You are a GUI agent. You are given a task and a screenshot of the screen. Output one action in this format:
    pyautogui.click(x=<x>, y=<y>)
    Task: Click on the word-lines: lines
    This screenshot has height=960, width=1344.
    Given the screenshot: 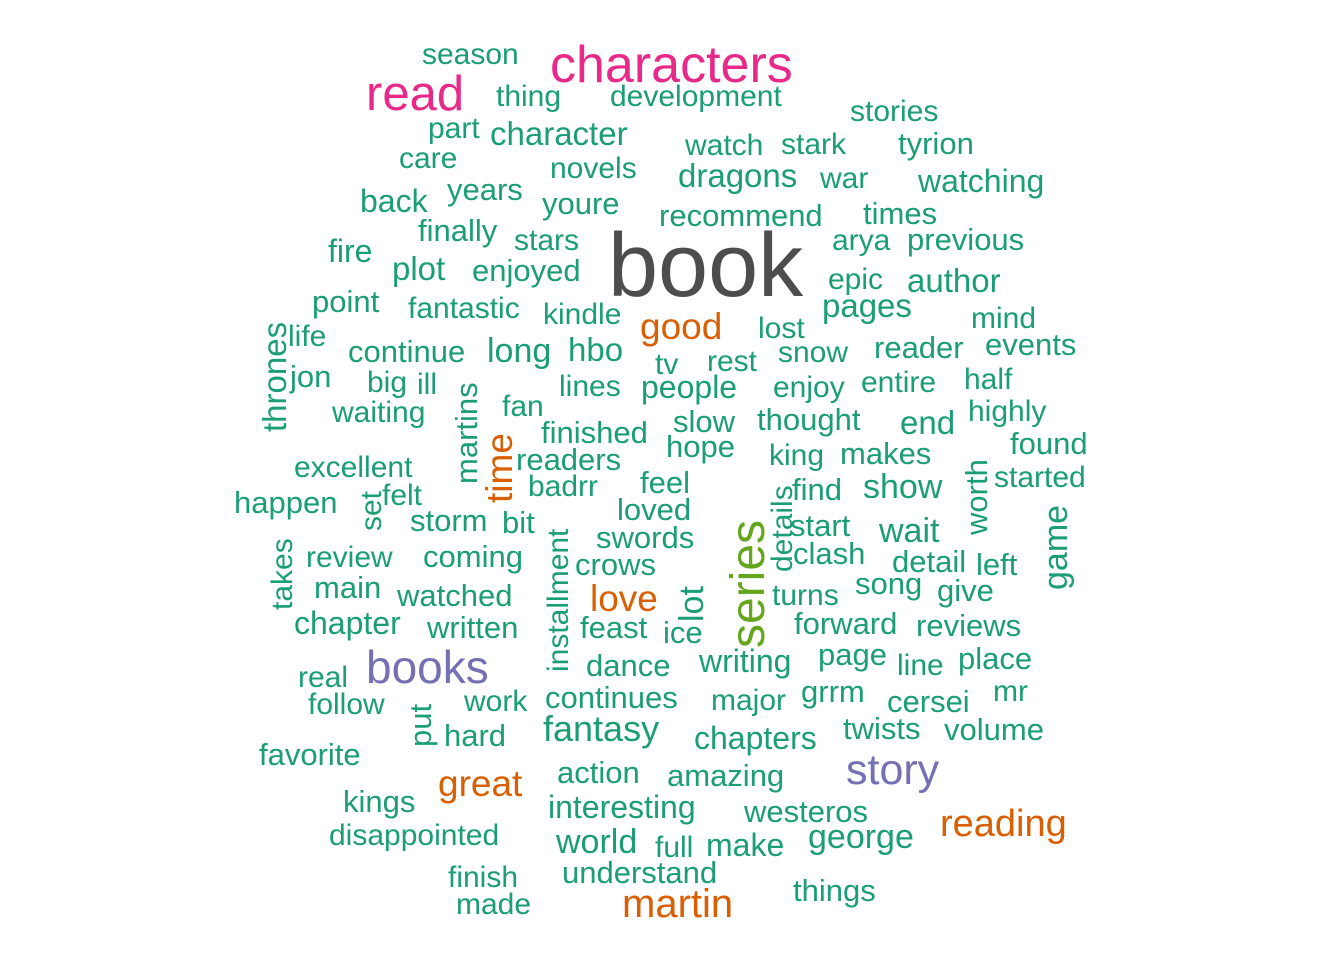 What is the action you would take?
    pyautogui.click(x=590, y=386)
    